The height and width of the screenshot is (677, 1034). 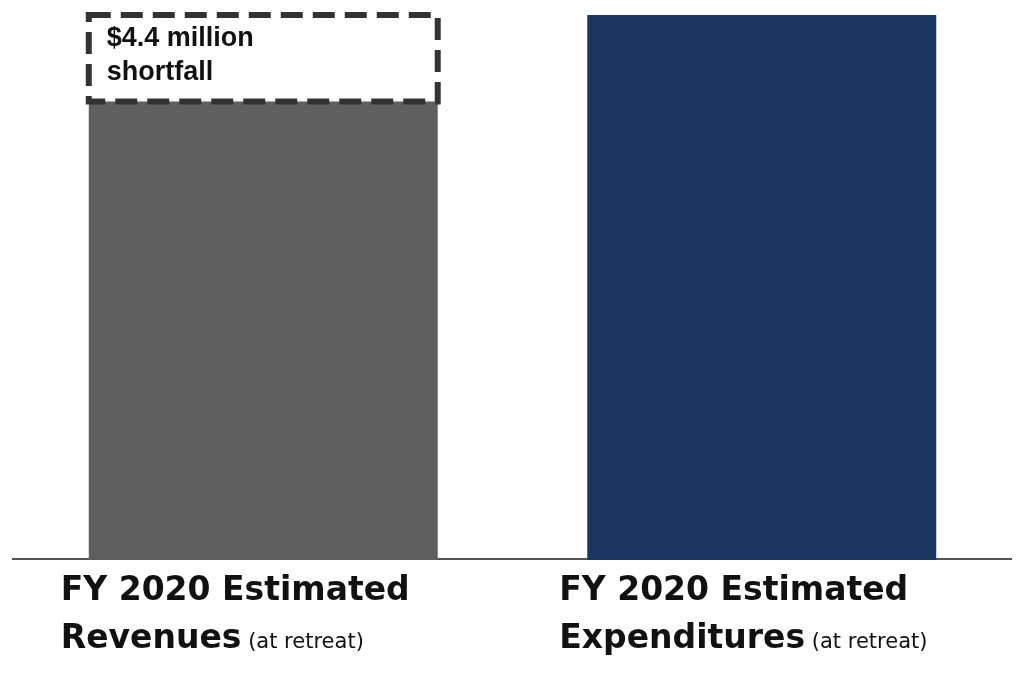 What do you see at coordinates (743, 612) in the screenshot?
I see `x-tick-label: FY 2020 Estimated Expenditures (at retreat)` at bounding box center [743, 612].